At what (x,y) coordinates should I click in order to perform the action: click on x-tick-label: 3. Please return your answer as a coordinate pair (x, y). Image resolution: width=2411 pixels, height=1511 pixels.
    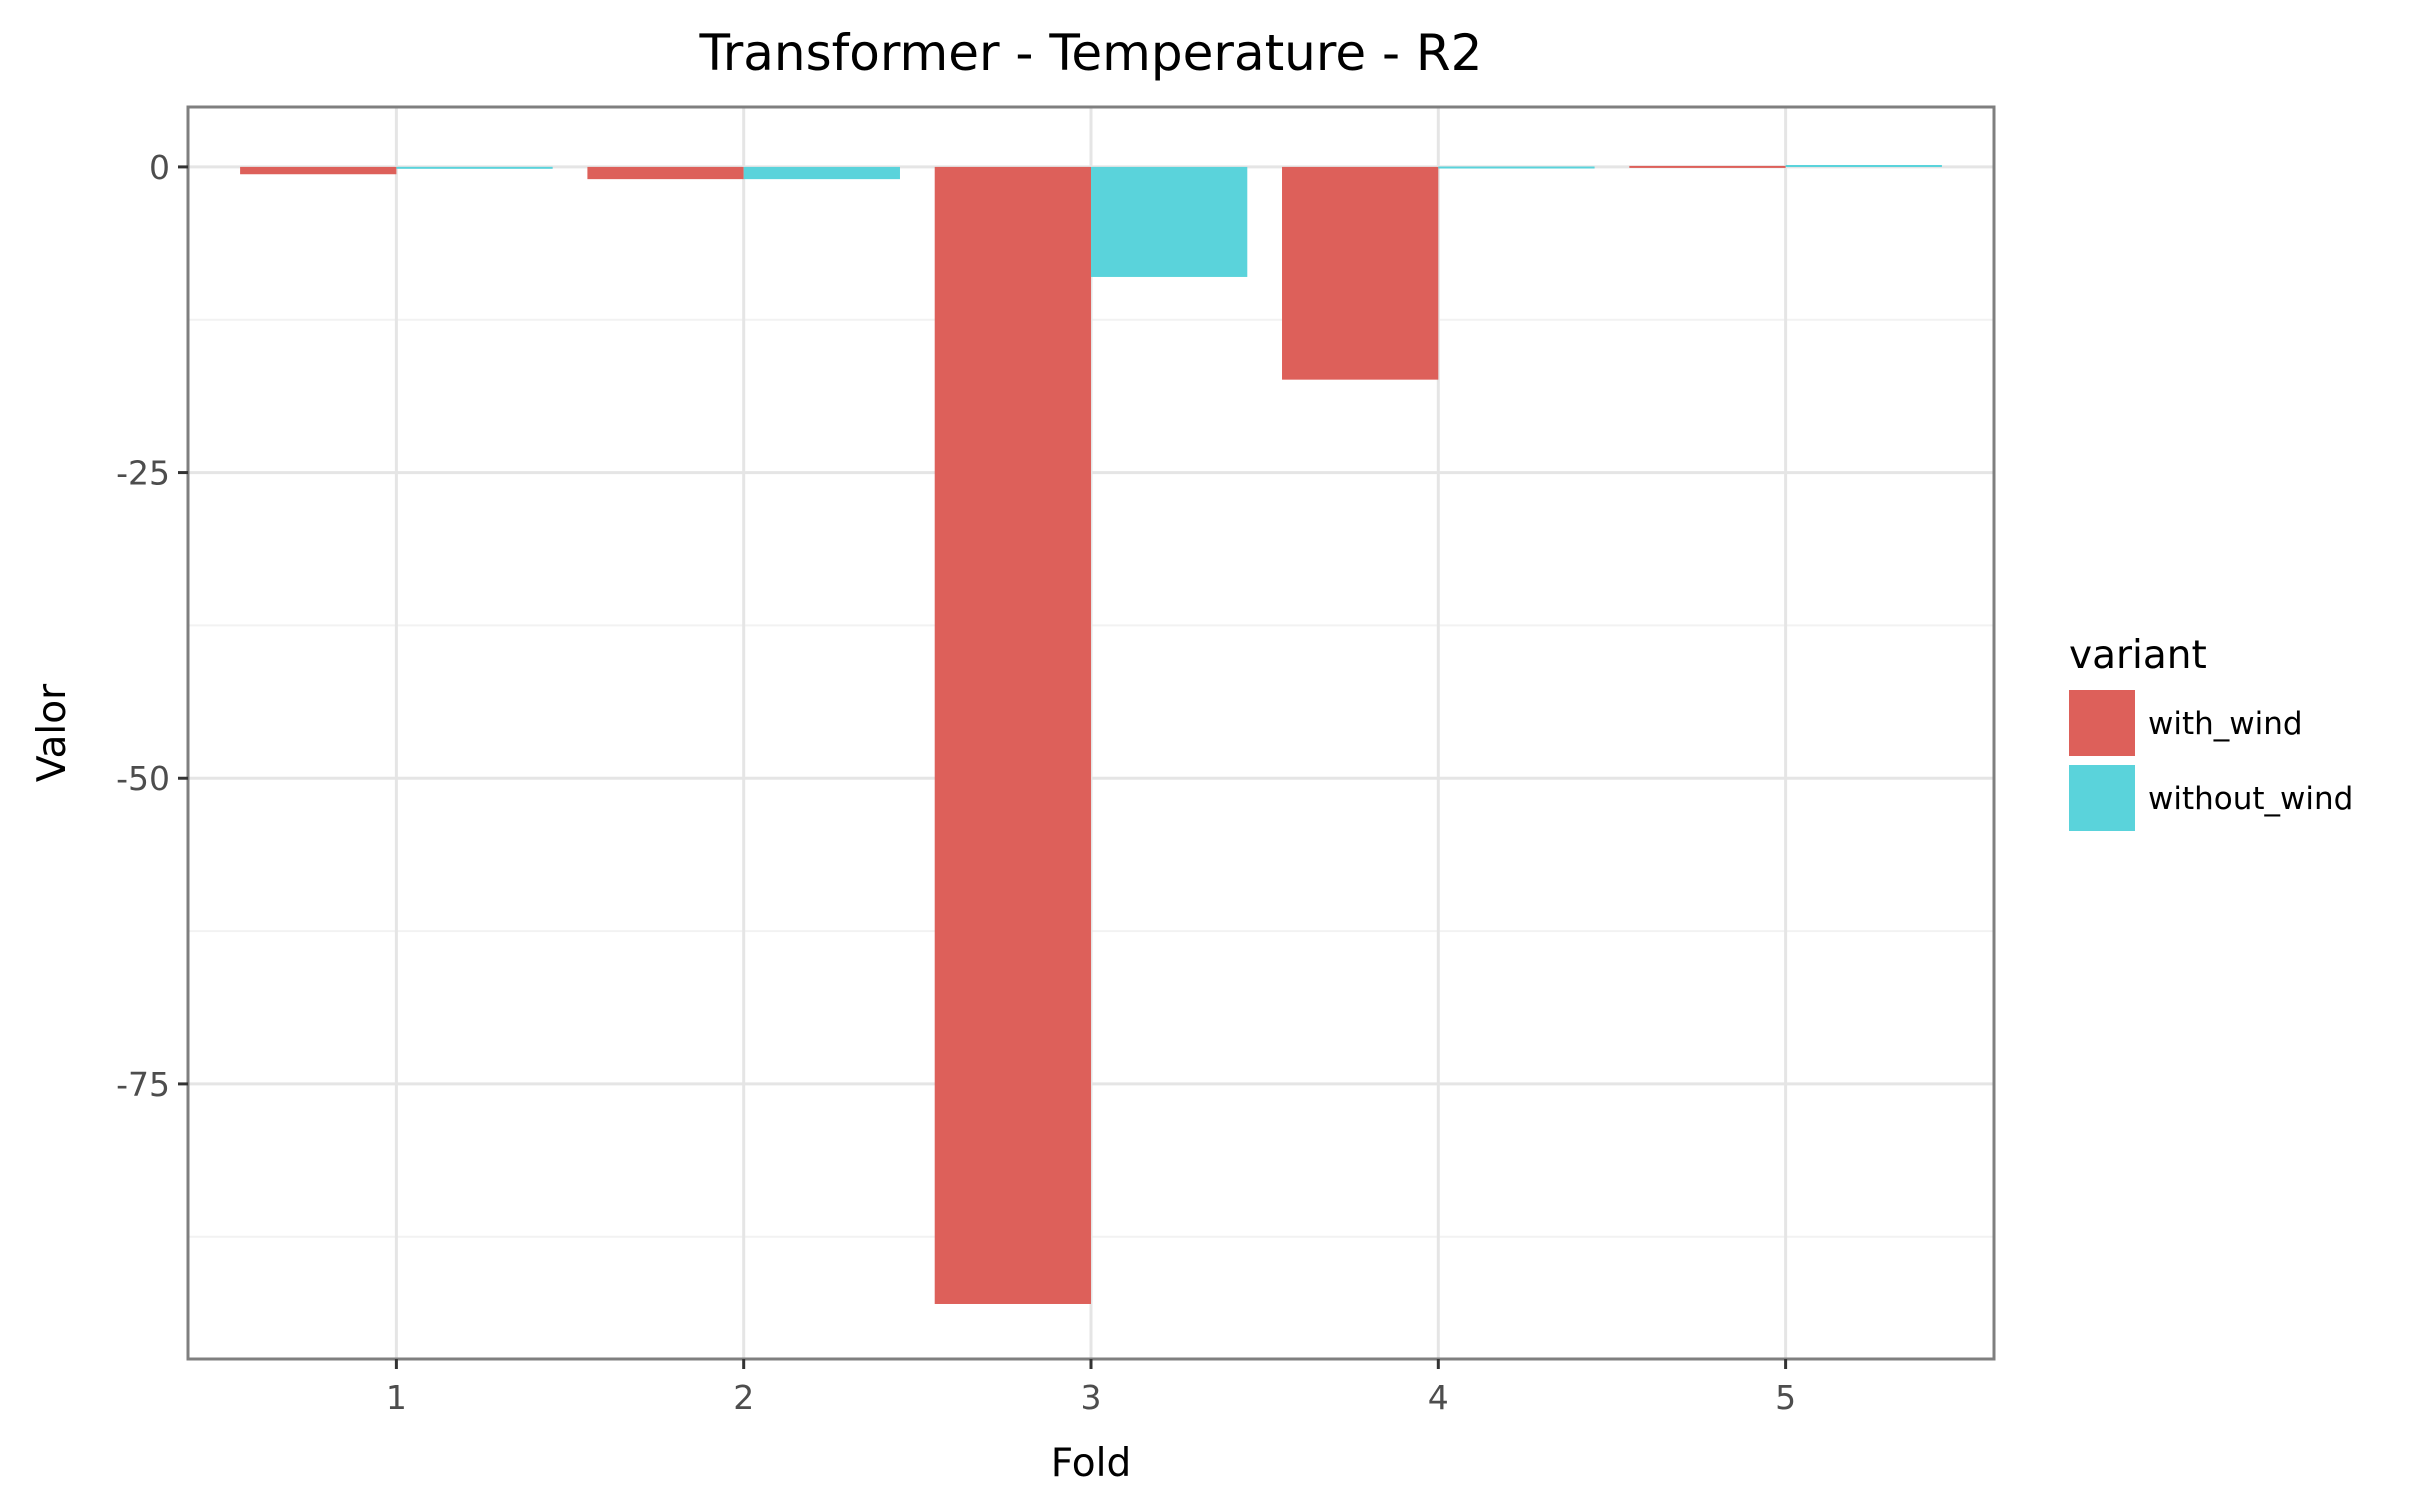
    Looking at the image, I should click on (1091, 1397).